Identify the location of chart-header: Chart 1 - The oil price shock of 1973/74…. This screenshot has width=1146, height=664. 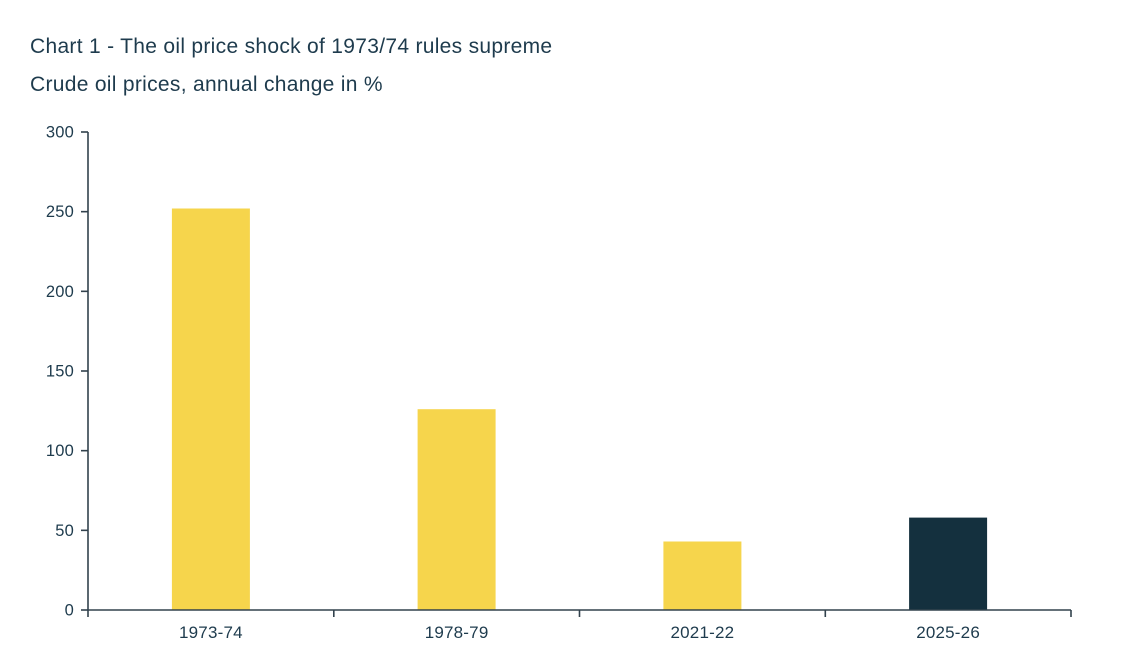
(291, 66).